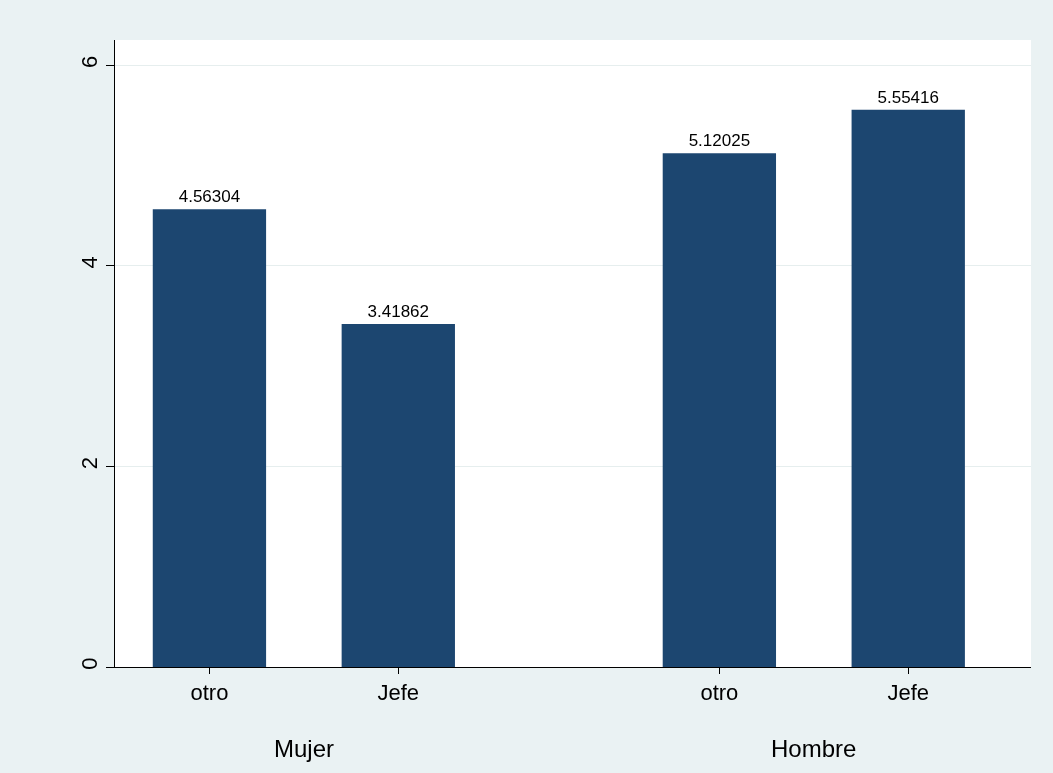  What do you see at coordinates (90, 61) in the screenshot?
I see `y-tick-label: 6` at bounding box center [90, 61].